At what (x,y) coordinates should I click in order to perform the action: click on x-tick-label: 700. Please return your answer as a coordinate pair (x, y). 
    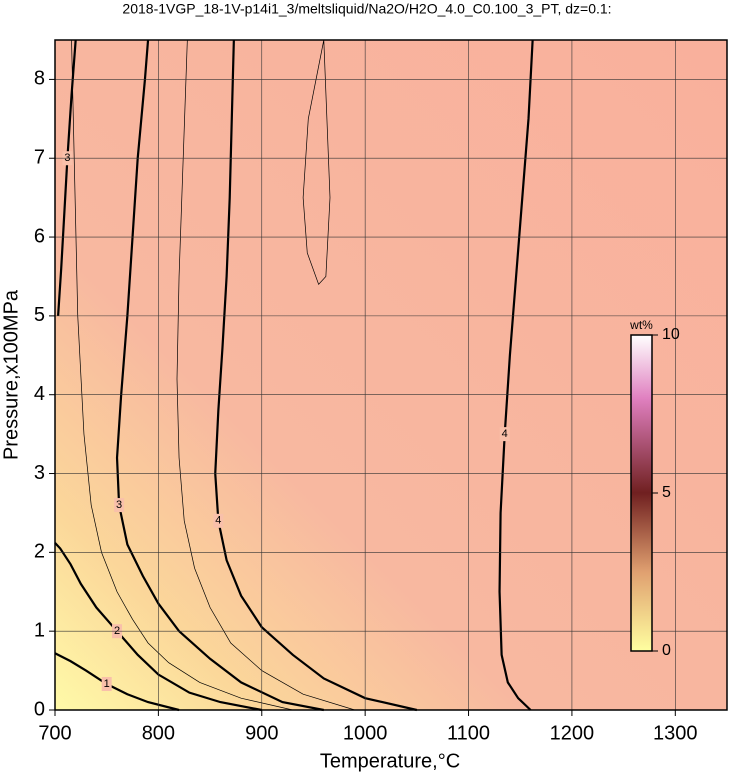
    Looking at the image, I should click on (54, 733).